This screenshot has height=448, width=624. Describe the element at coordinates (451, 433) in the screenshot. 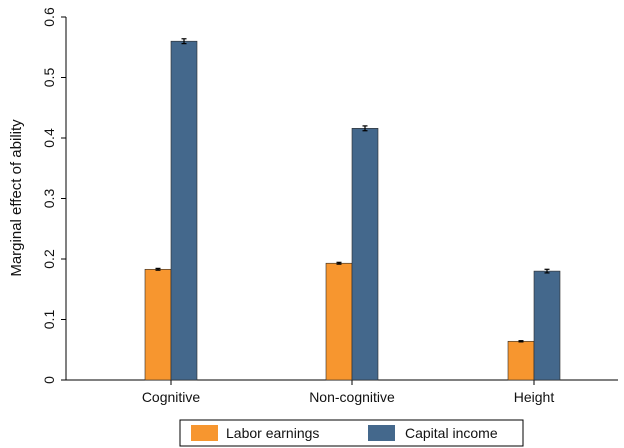

I see `legend-label: Capital income` at that location.